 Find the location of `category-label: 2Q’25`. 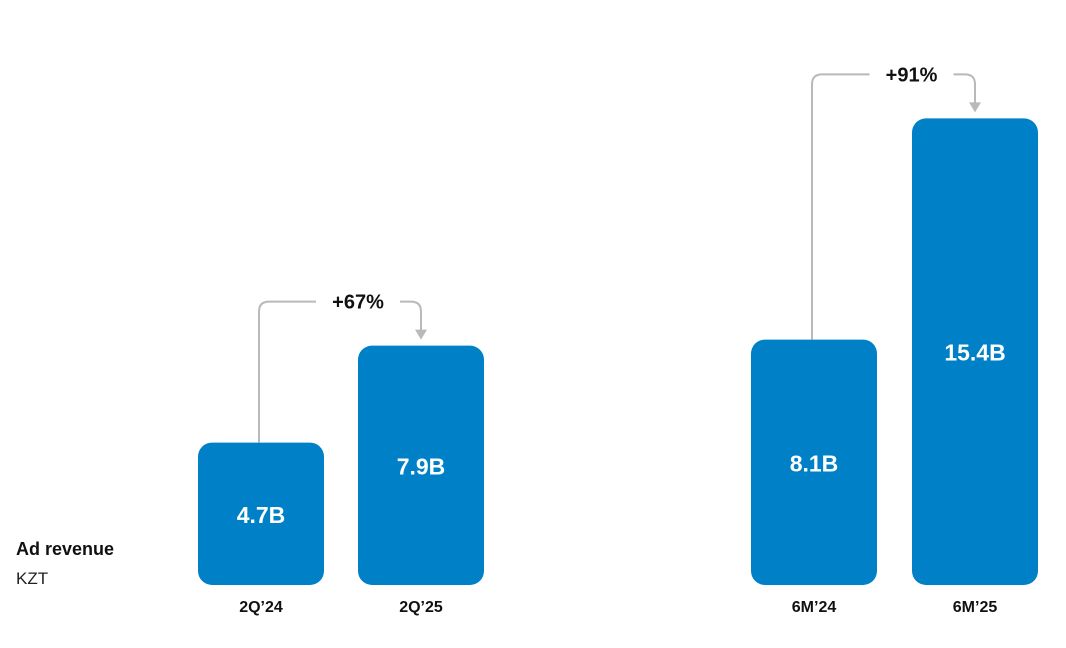

category-label: 2Q’25 is located at coordinates (421, 607).